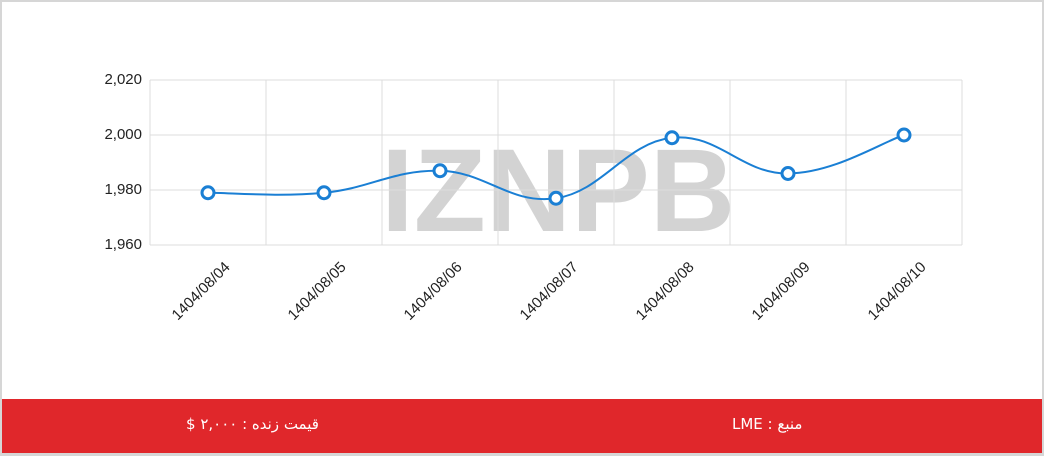 This screenshot has width=1044, height=456. What do you see at coordinates (123, 189) in the screenshot?
I see `y-tick-label: 1,980` at bounding box center [123, 189].